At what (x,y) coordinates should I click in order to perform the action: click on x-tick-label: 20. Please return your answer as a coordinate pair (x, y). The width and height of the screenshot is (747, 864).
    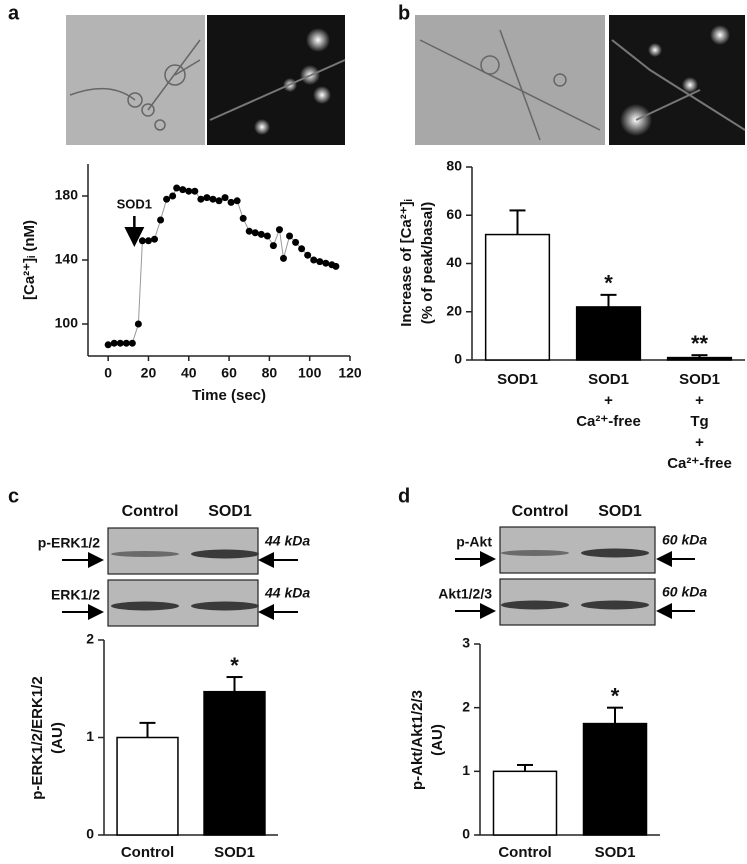
    Looking at the image, I should click on (149, 373).